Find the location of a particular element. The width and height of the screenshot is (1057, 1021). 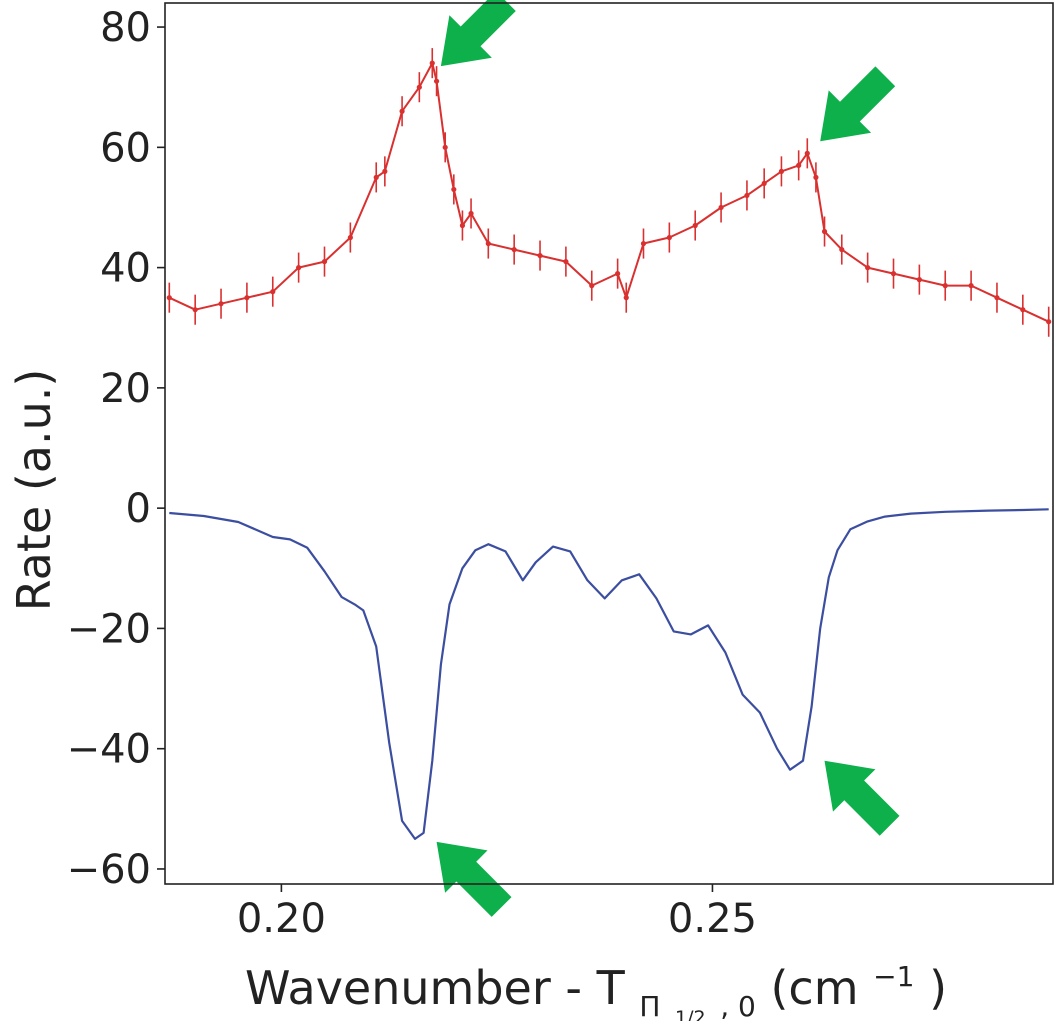

x-axis-title-subscript-tail: , 0 is located at coordinates (738, 1005).